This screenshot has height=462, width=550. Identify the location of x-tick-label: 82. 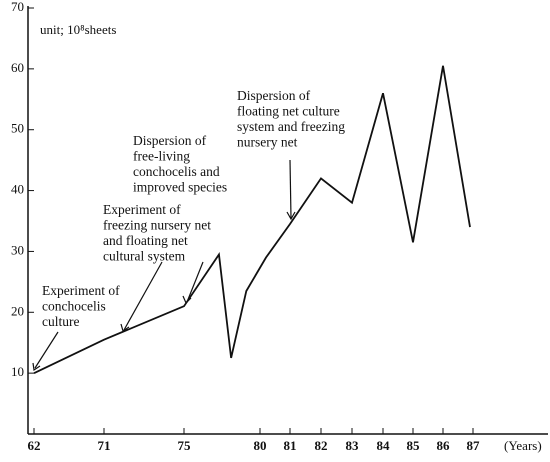
(321, 445).